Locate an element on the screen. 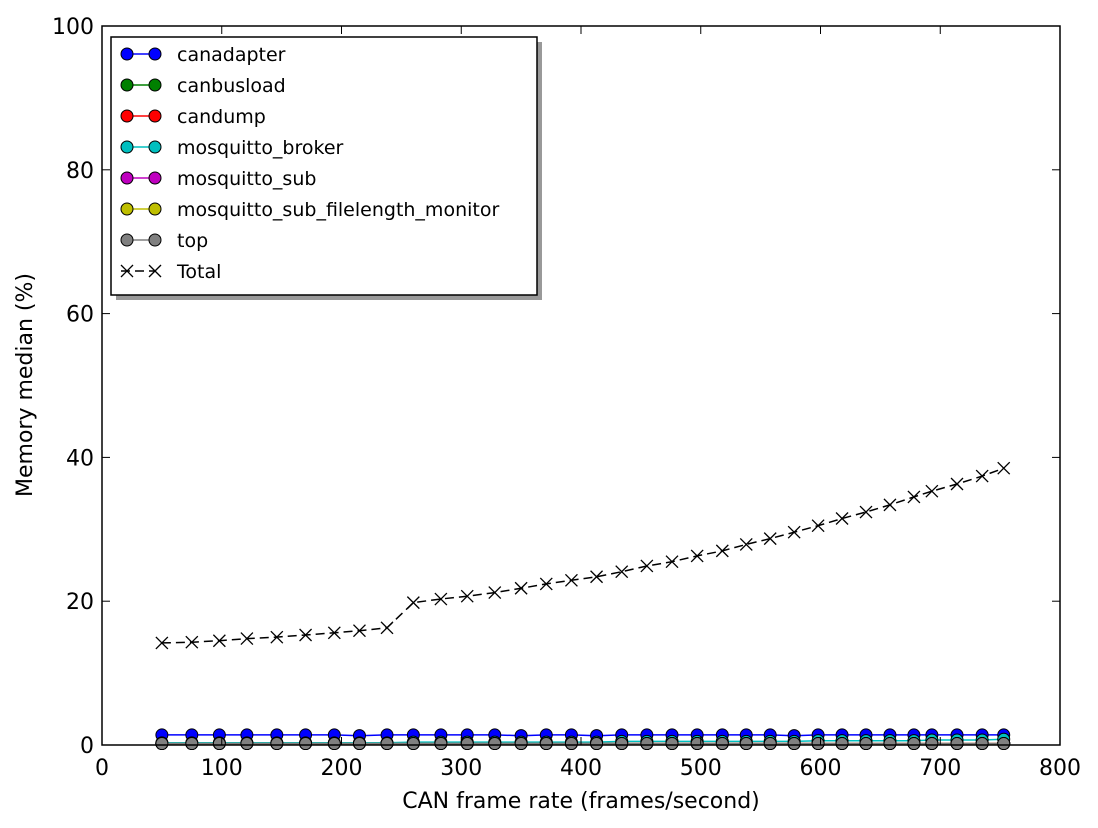  legend-item: canadapter is located at coordinates (203, 55).